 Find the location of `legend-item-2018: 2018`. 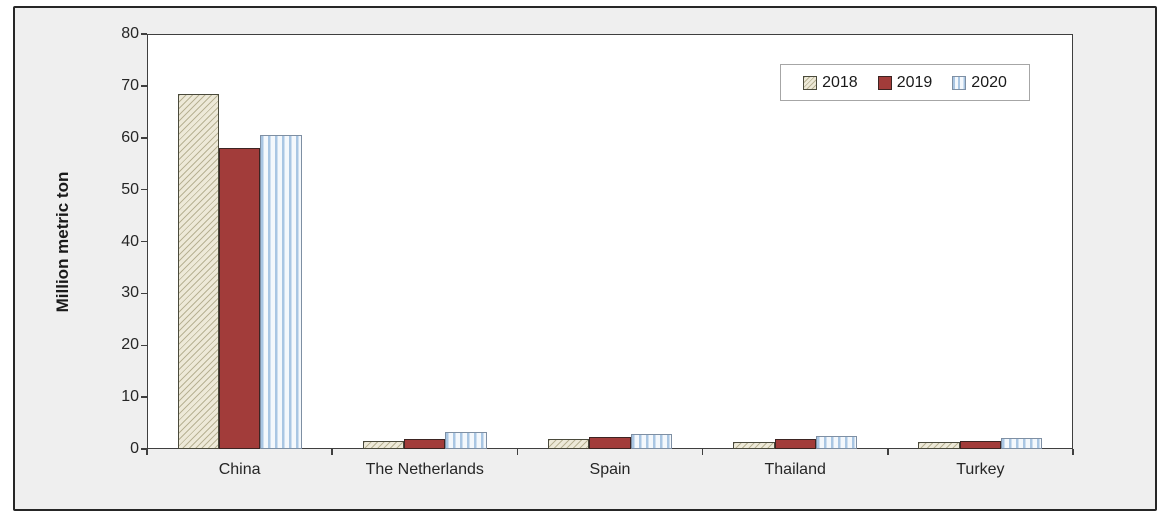

legend-item-2018: 2018 is located at coordinates (830, 83).